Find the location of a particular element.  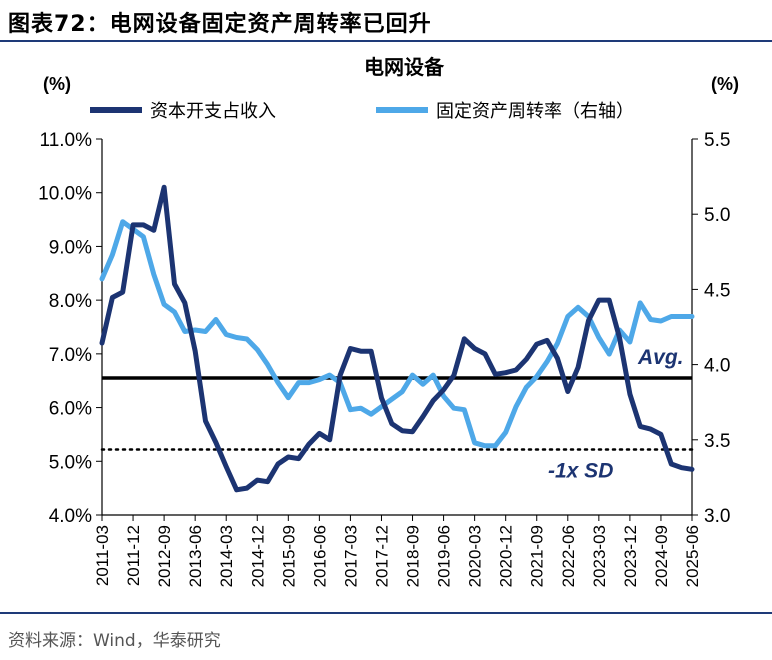

right-tick-label: 4.5 is located at coordinates (717, 290).